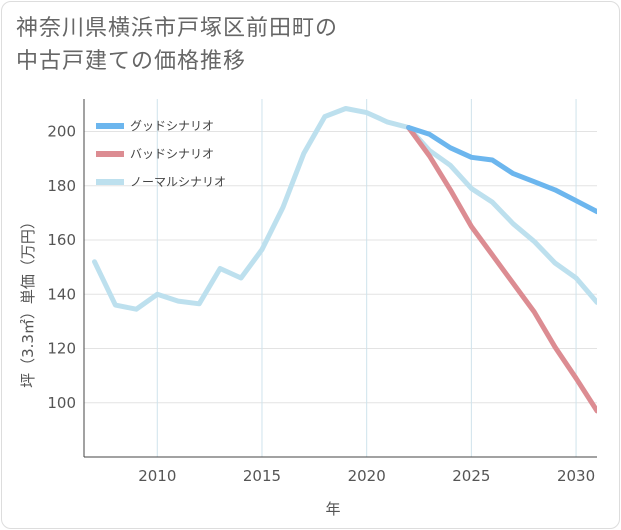 The width and height of the screenshot is (621, 530). I want to click on x-tick-label: 2015, so click(262, 476).